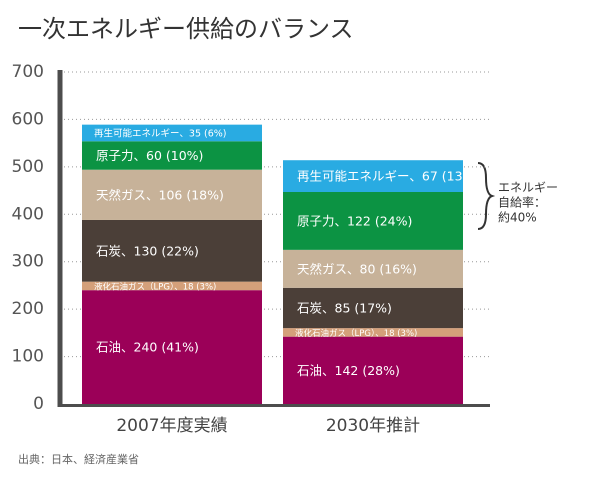  What do you see at coordinates (373, 426) in the screenshot?
I see `x-tick-label: 2030年推計` at bounding box center [373, 426].